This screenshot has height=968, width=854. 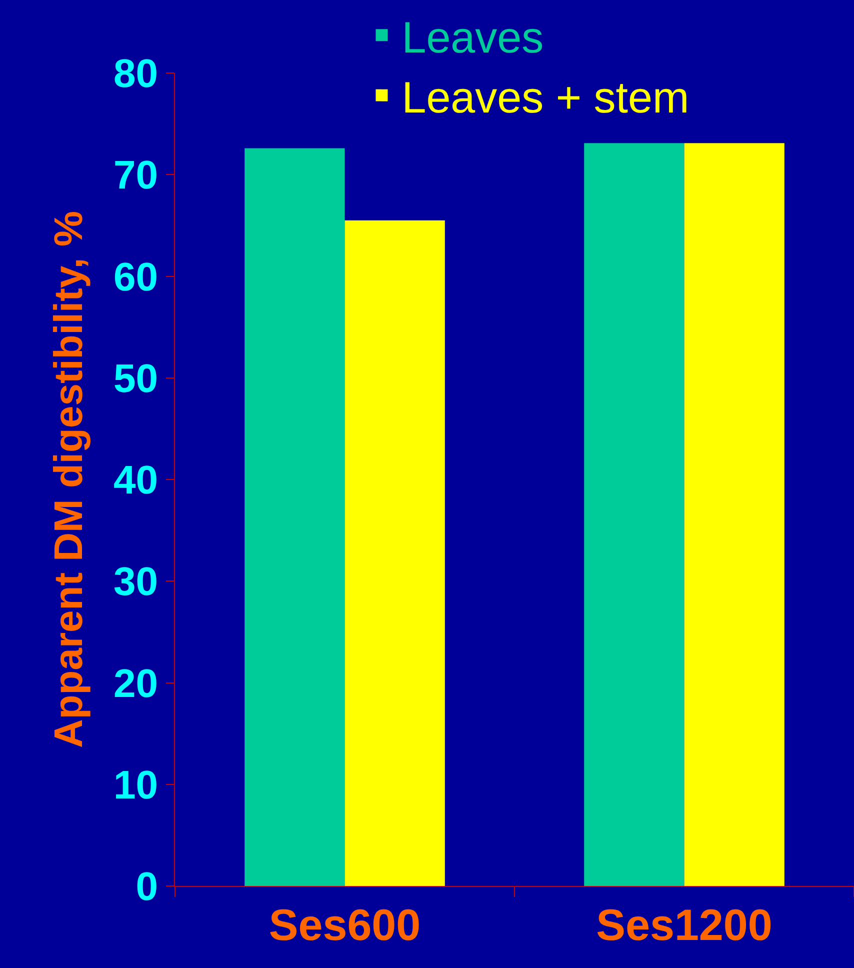 I want to click on legend-label: Leaves + stem, so click(x=546, y=97).